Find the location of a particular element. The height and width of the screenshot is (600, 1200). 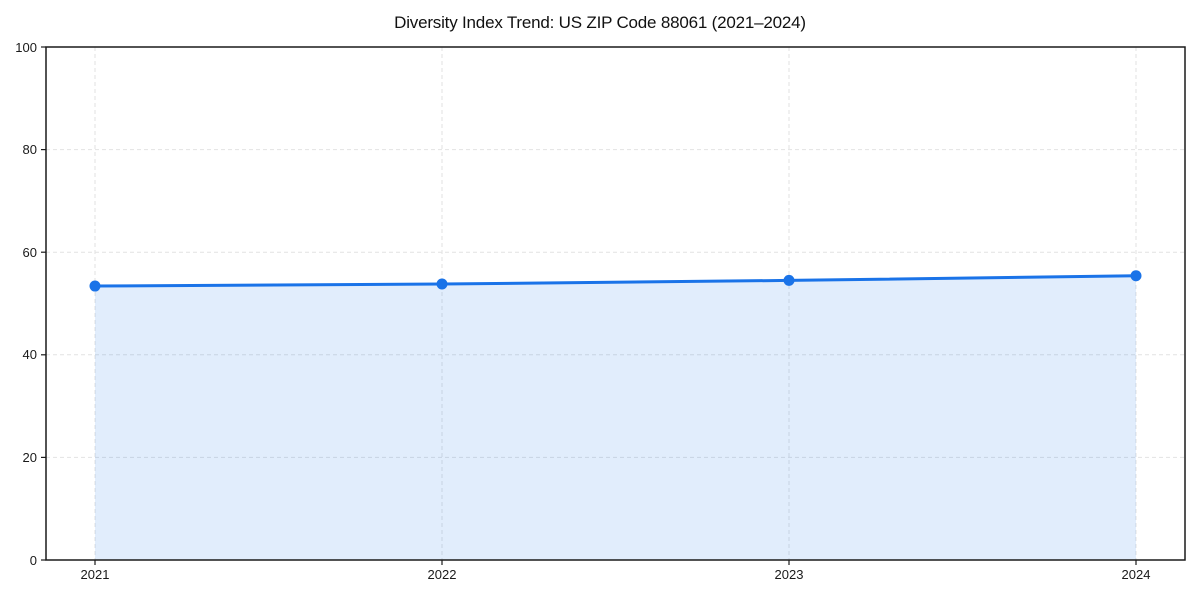

x-tick-label: 2021 is located at coordinates (95, 574).